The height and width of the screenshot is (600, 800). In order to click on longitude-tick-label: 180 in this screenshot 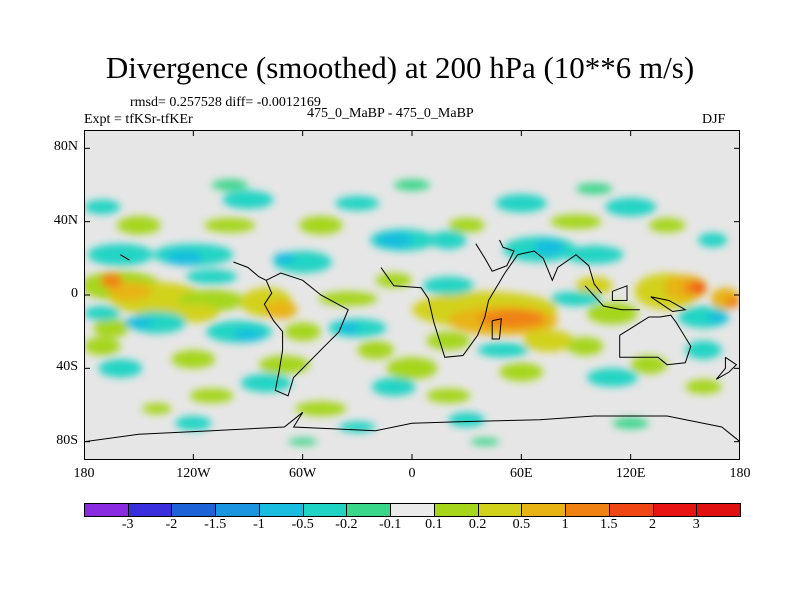, I will do `click(740, 473)`.